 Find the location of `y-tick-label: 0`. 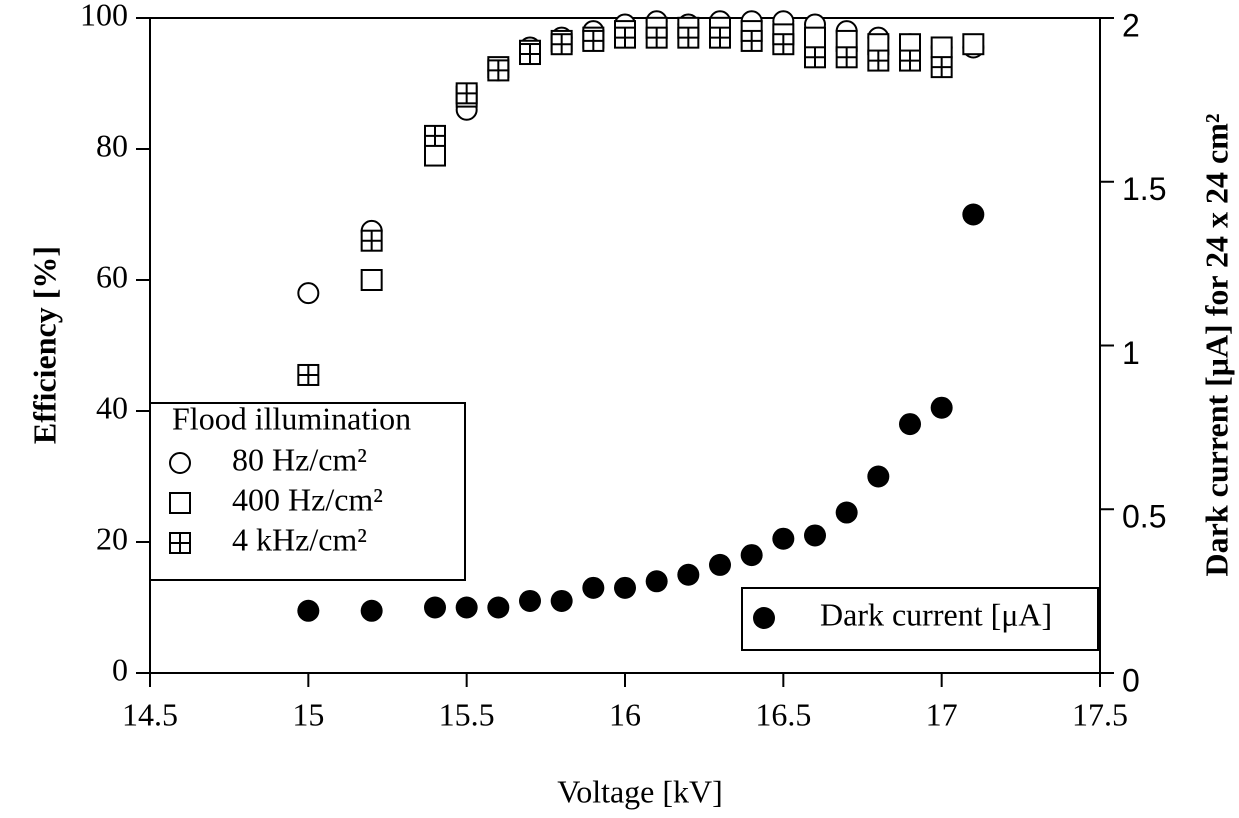

y-tick-label: 0 is located at coordinates (120, 669).